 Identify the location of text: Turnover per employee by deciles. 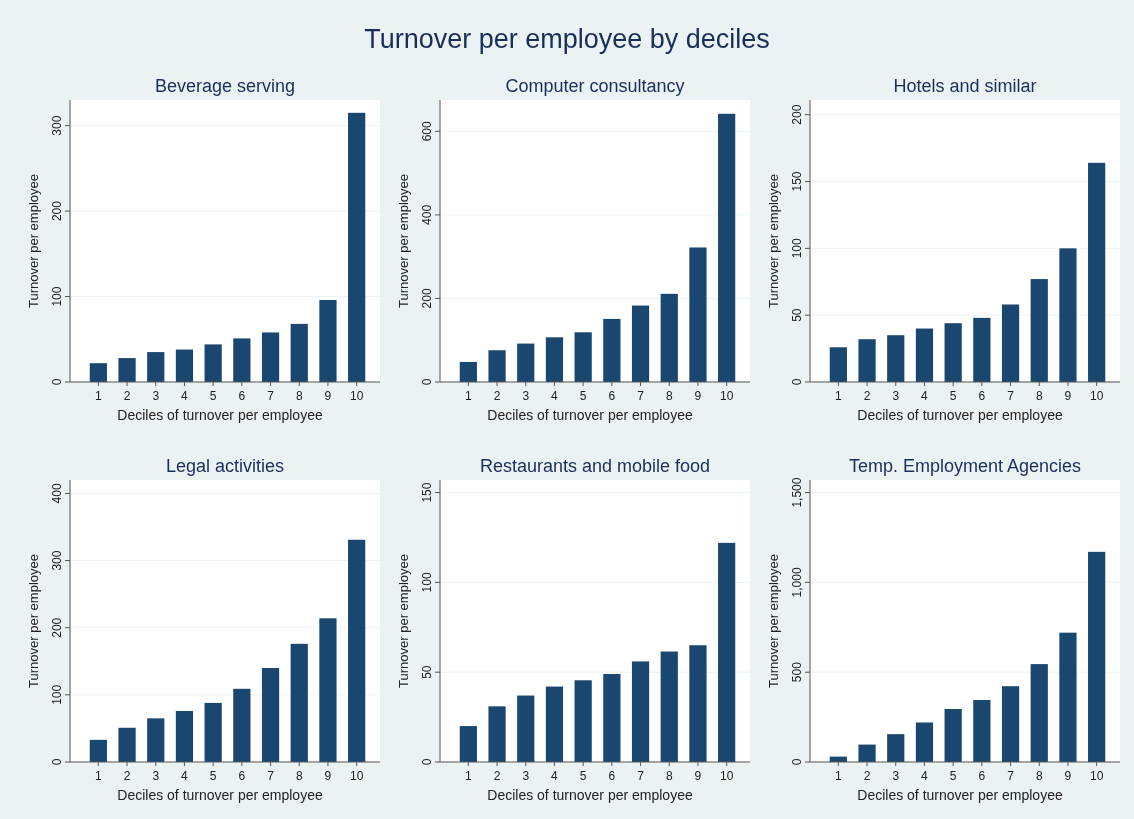
(567, 39).